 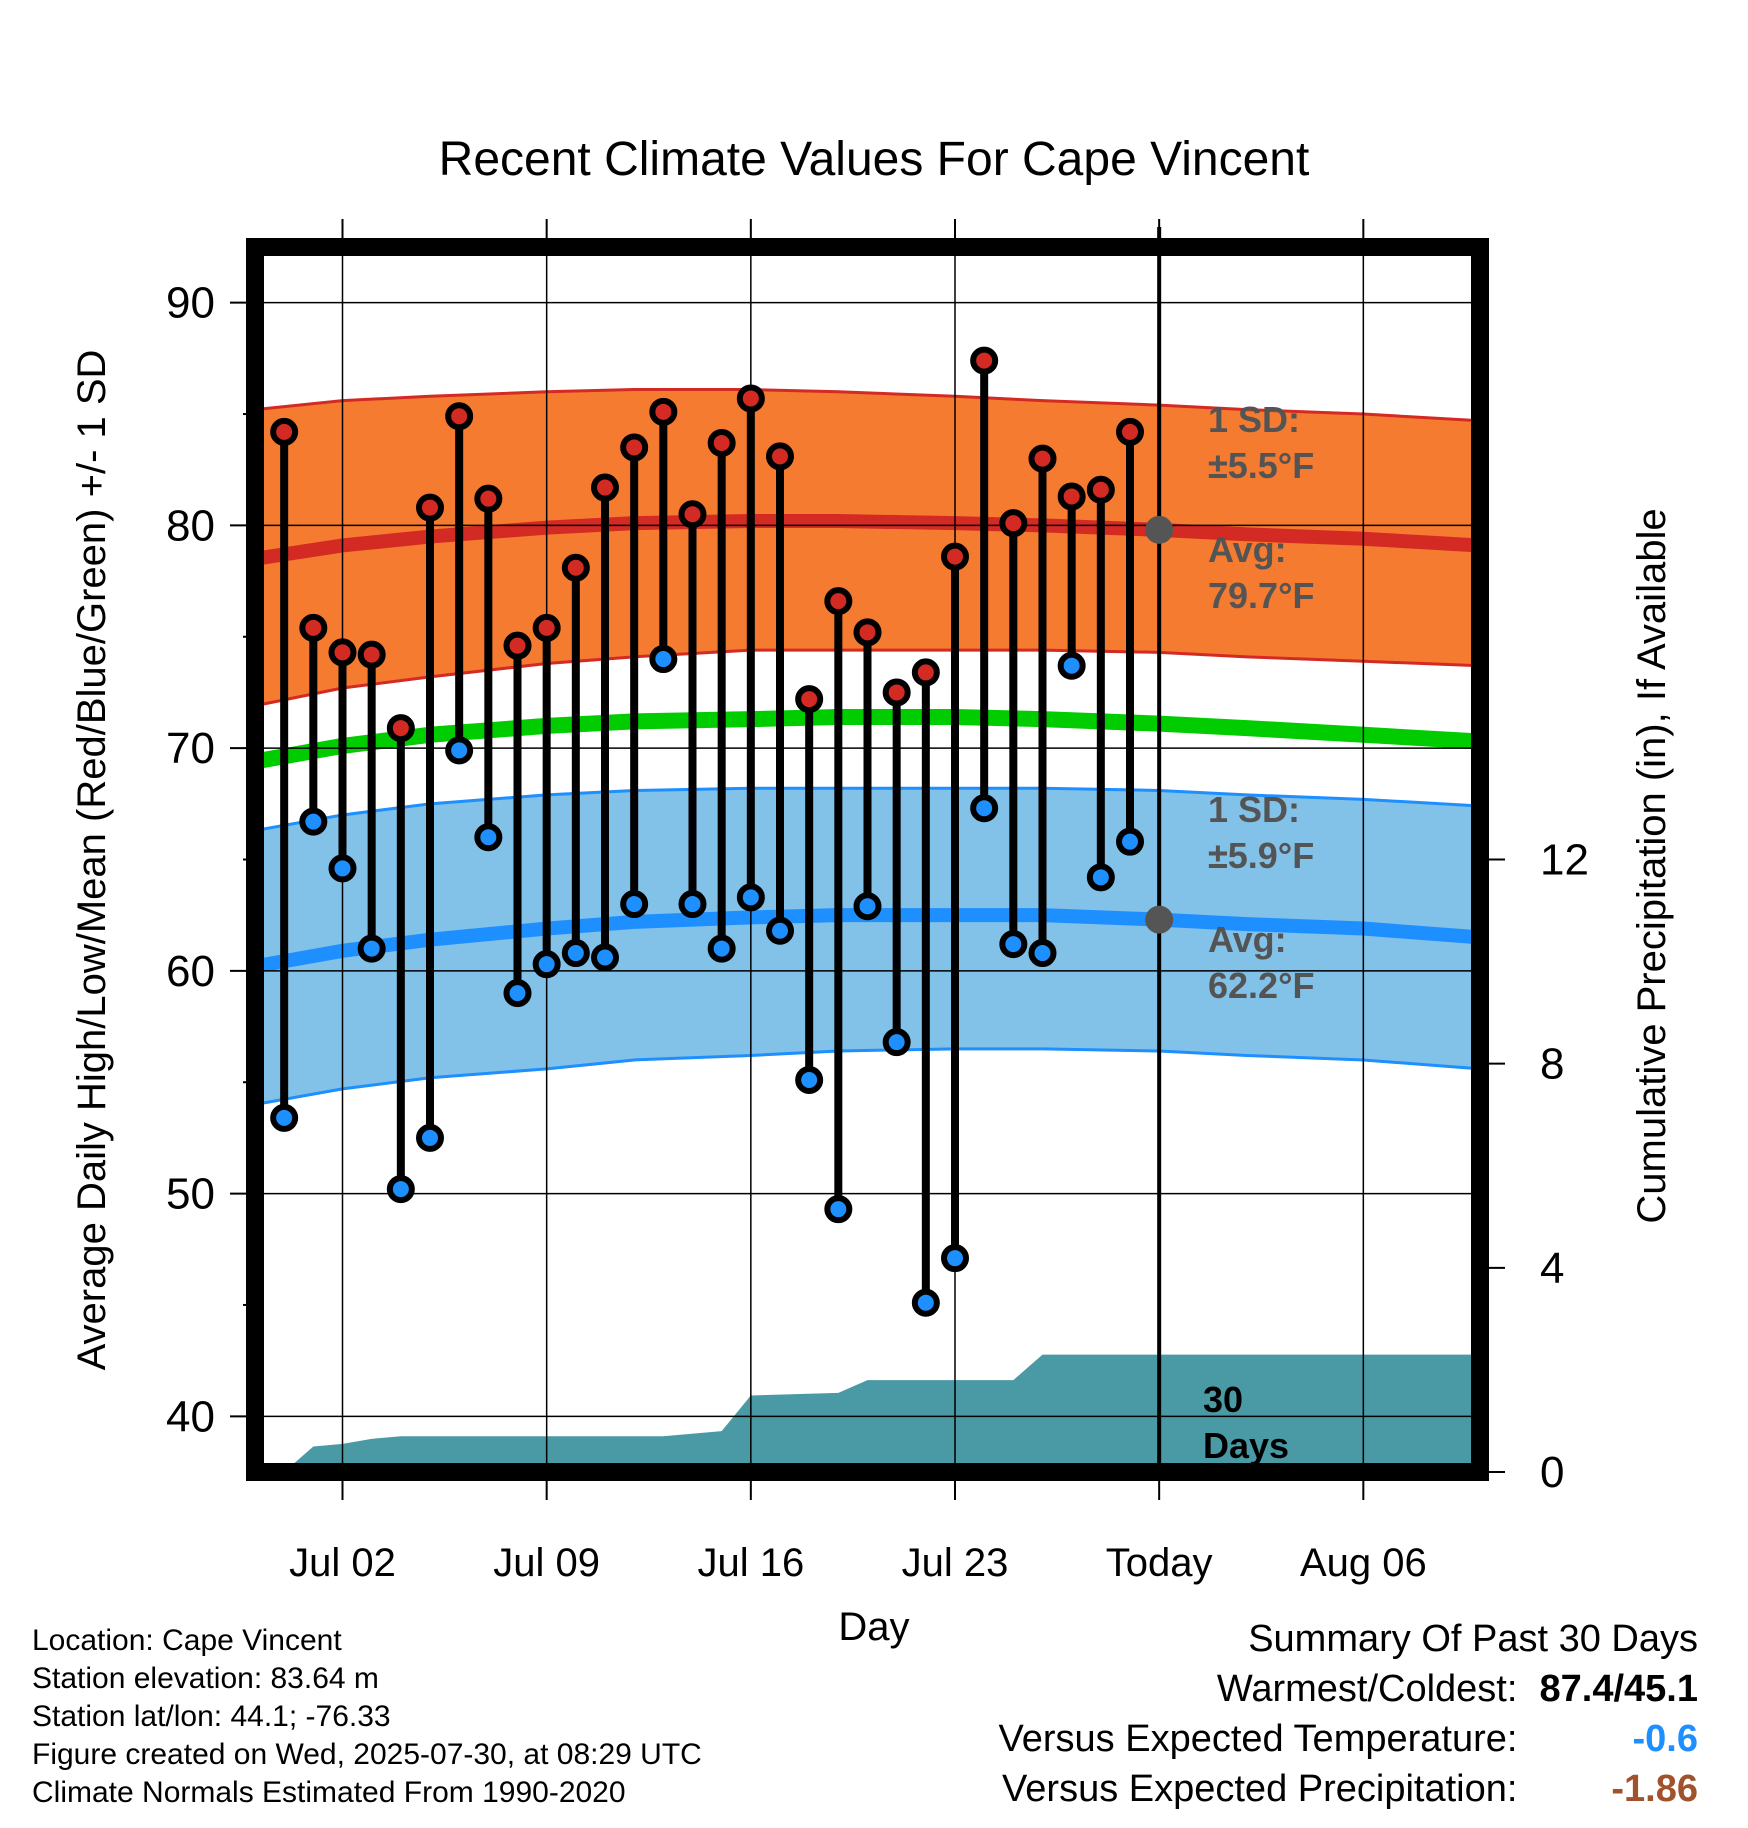 What do you see at coordinates (1564, 860) in the screenshot?
I see `y2-tick-label: 12` at bounding box center [1564, 860].